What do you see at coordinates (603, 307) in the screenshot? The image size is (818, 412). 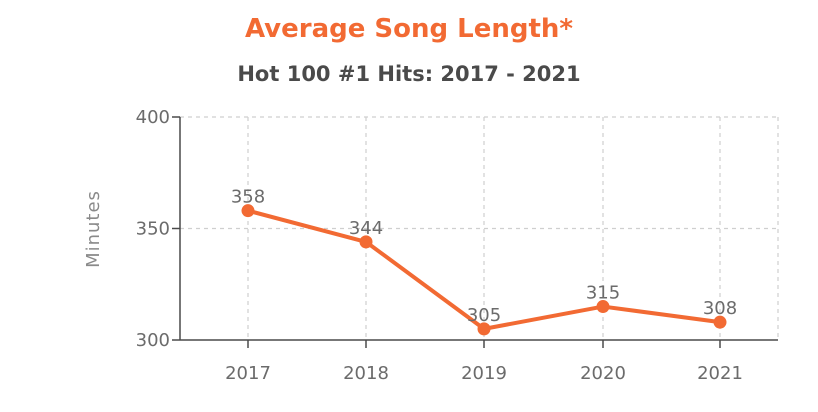 I see `data-point-2020` at bounding box center [603, 307].